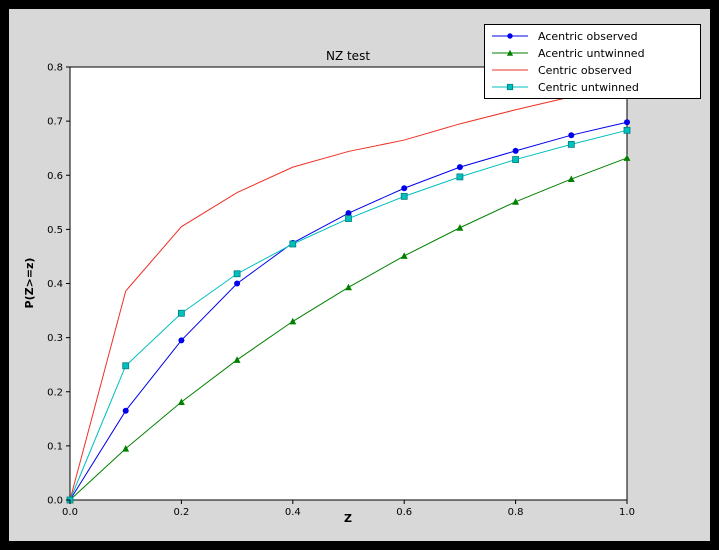 Image resolution: width=719 pixels, height=550 pixels. What do you see at coordinates (404, 512) in the screenshot?
I see `x-tick-label: 0.6` at bounding box center [404, 512].